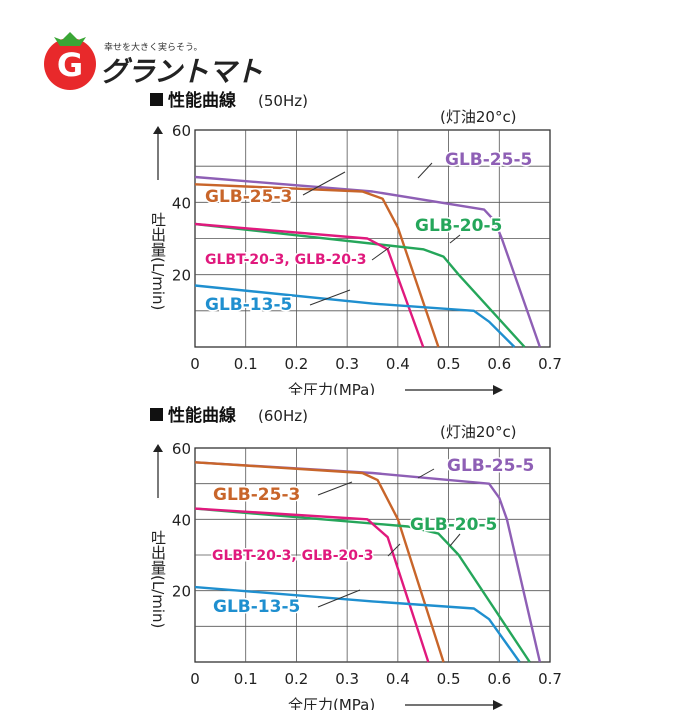  I want to click on svg-text: G, so click(70, 65).